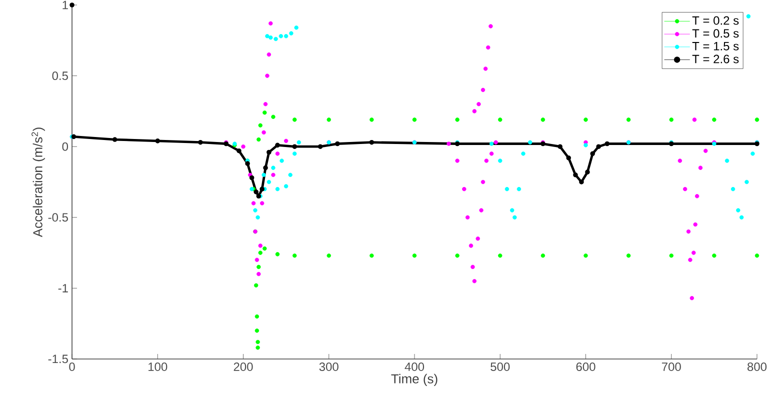  I want to click on y-tick-label: 0.5, so click(60, 76).